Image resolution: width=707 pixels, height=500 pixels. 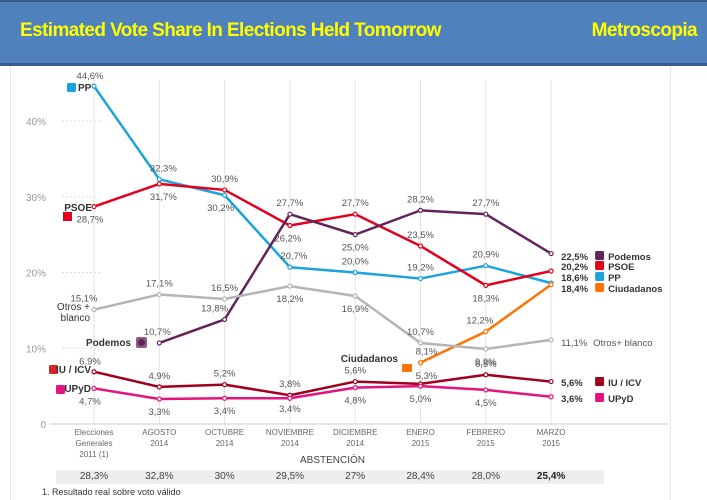 I want to click on data-label: 31,7%, so click(x=163, y=197).